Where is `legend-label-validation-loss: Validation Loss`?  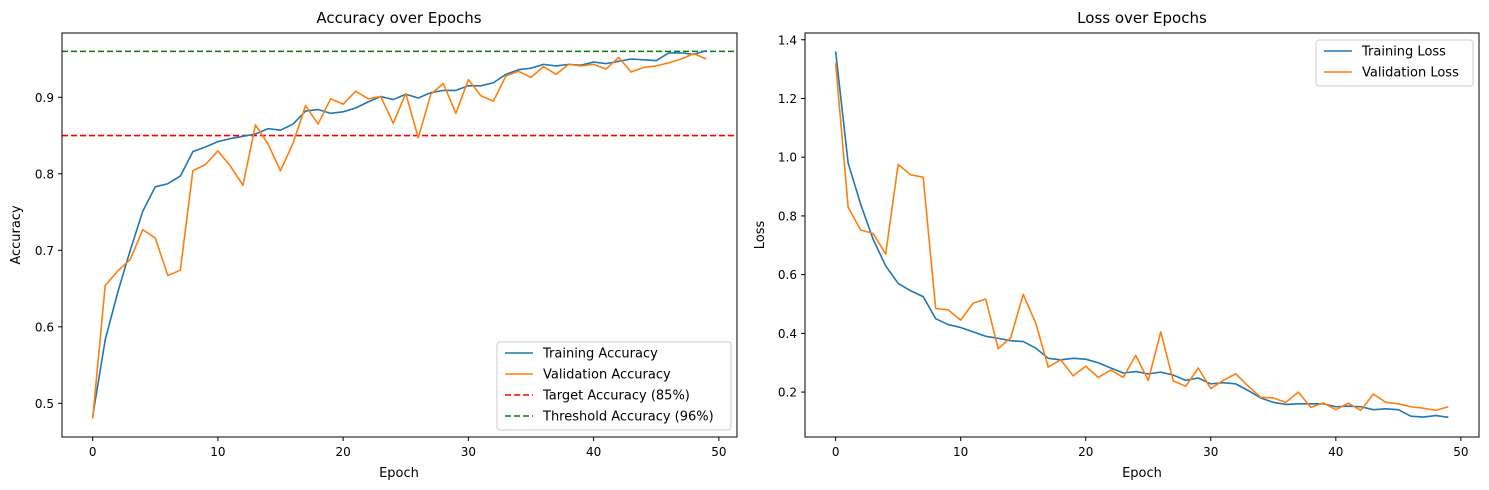
legend-label-validation-loss: Validation Loss is located at coordinates (1410, 73).